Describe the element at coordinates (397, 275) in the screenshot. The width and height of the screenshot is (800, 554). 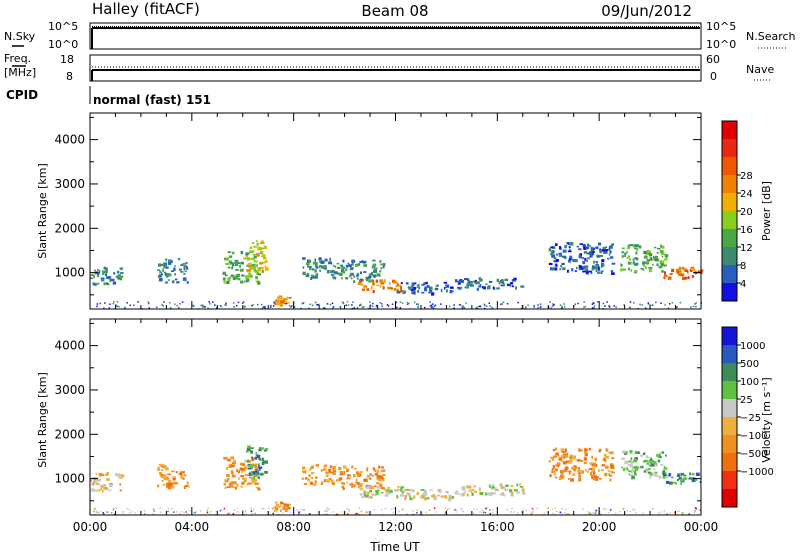
I see `power-echoes` at that location.